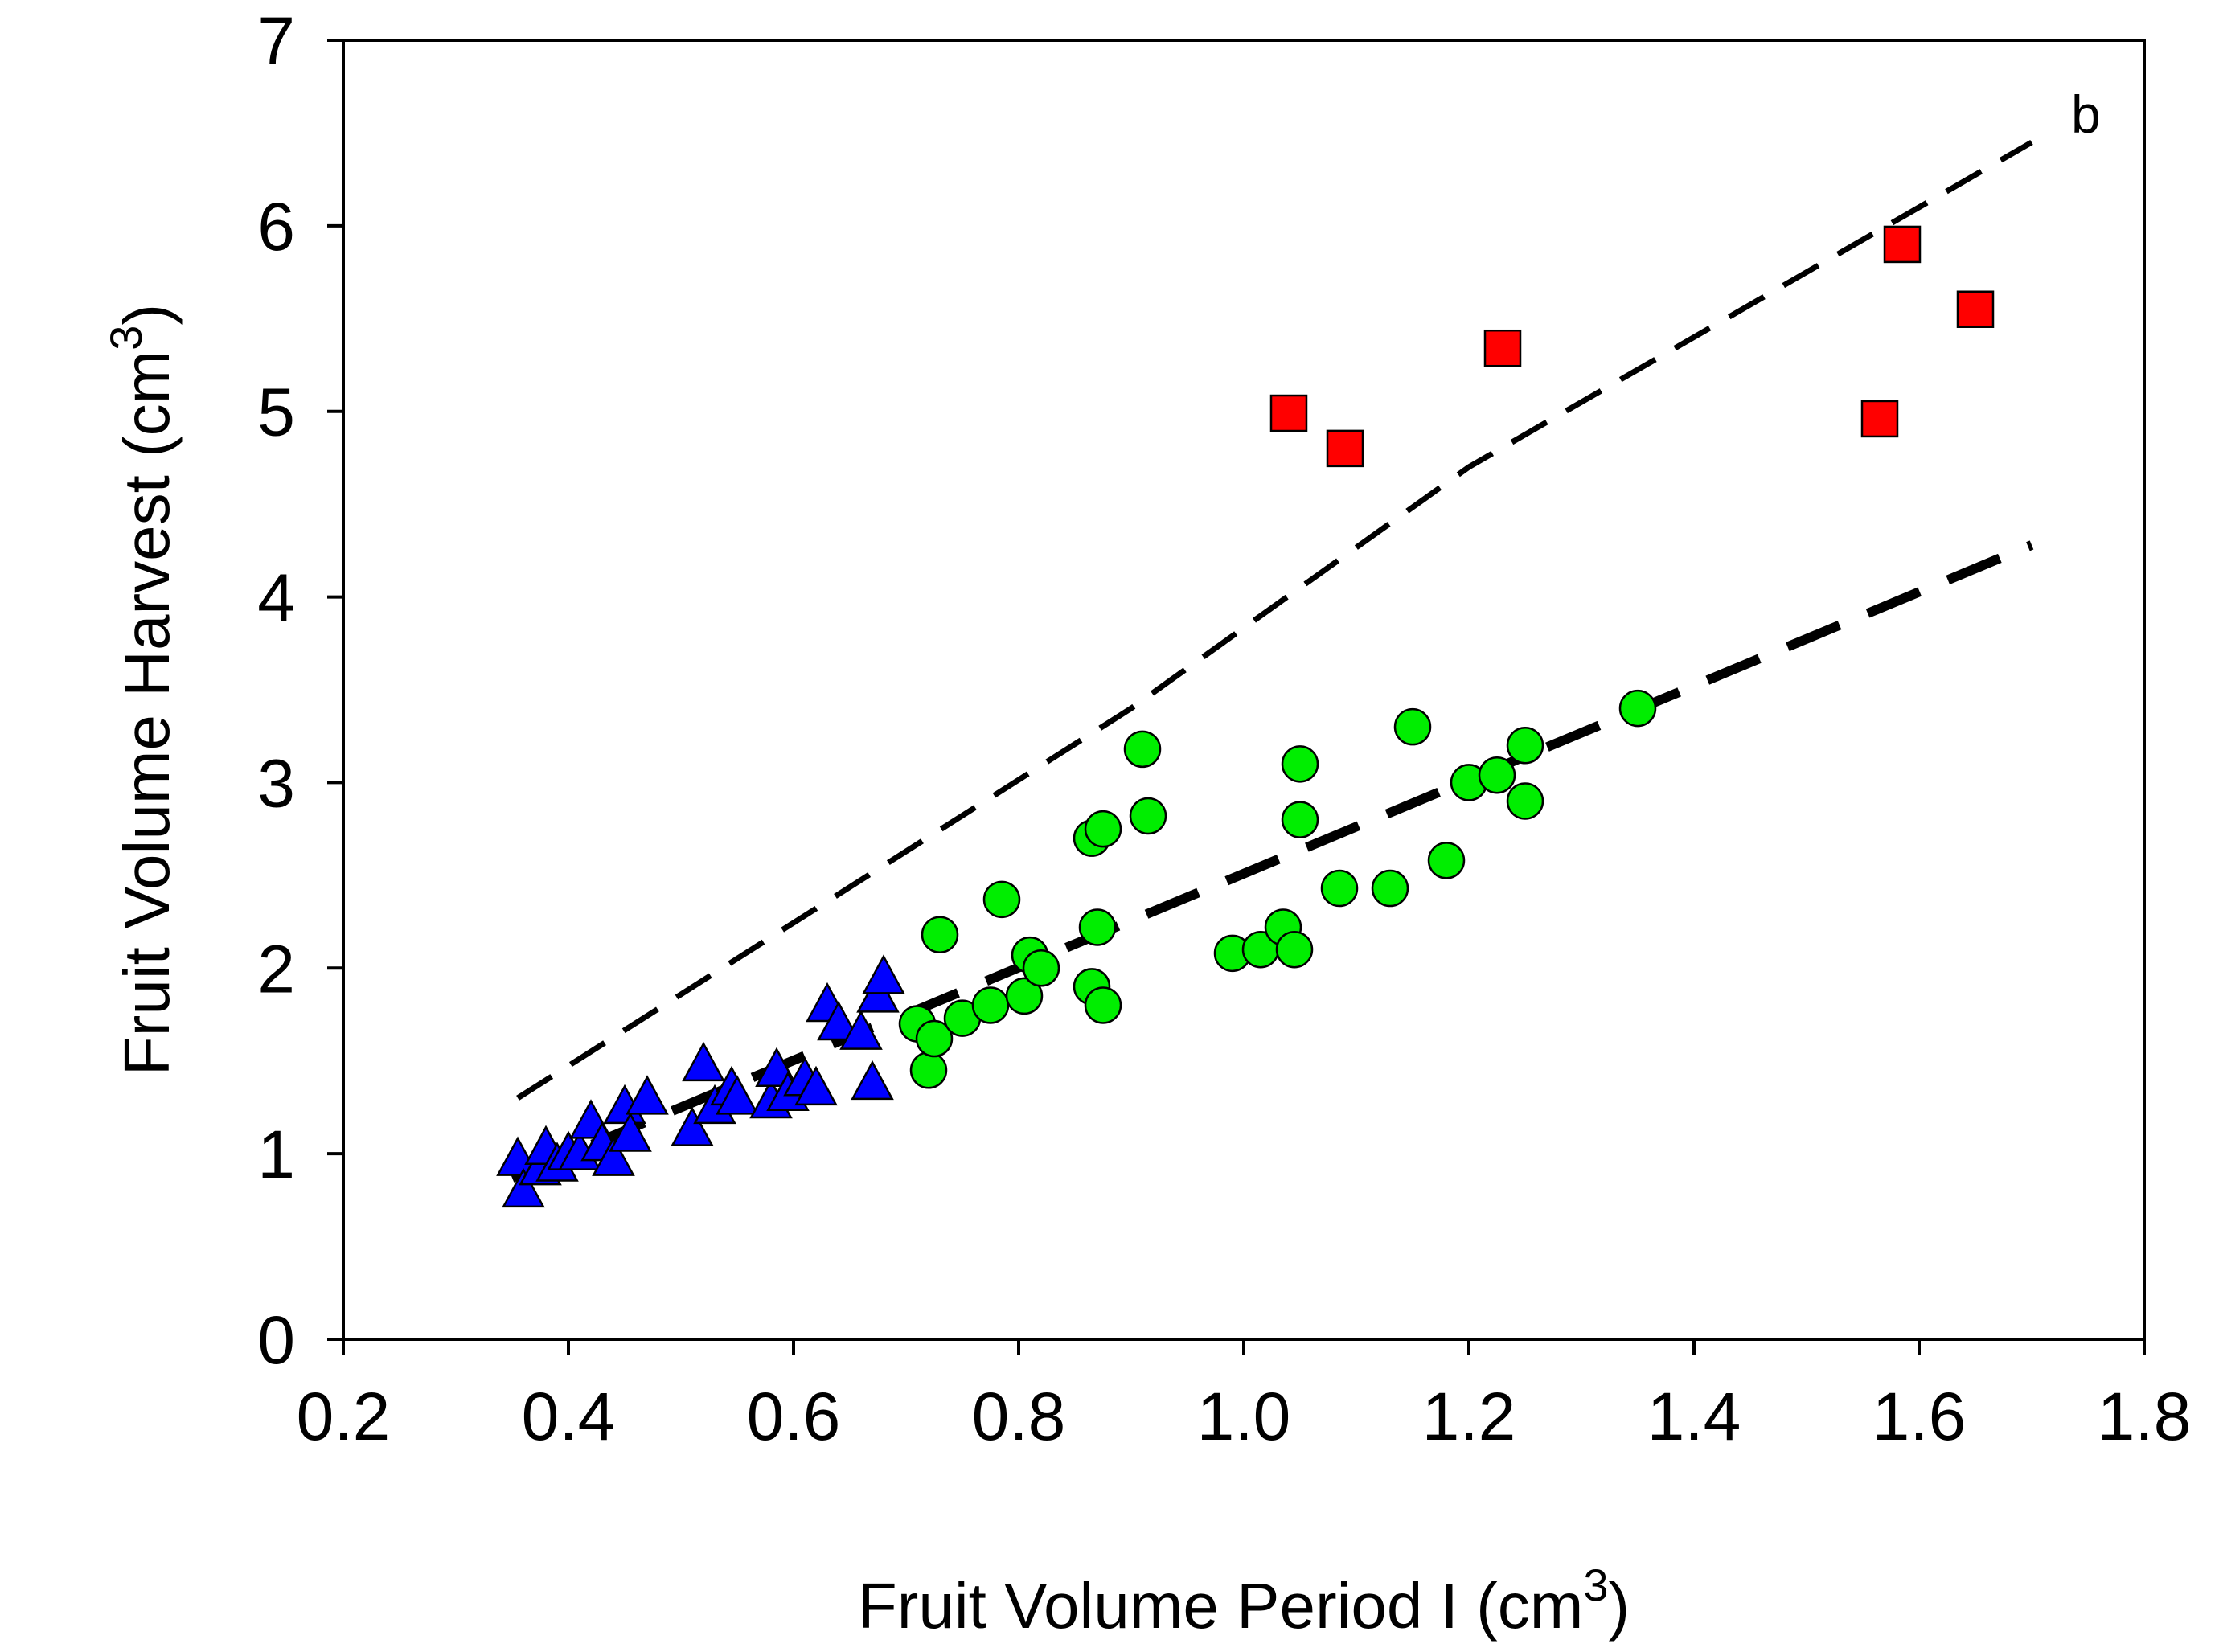 The height and width of the screenshot is (1652, 2219). What do you see at coordinates (1919, 1416) in the screenshot?
I see `x-tick-label: 1.6` at bounding box center [1919, 1416].